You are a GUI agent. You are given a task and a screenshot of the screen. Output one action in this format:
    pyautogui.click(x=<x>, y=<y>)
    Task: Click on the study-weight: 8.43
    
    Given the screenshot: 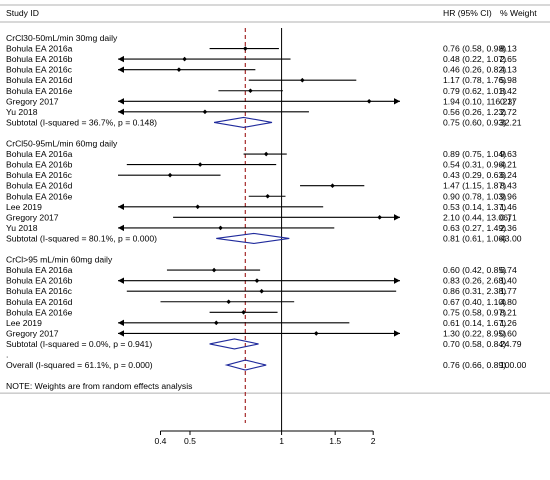 What is the action you would take?
    pyautogui.click(x=508, y=186)
    